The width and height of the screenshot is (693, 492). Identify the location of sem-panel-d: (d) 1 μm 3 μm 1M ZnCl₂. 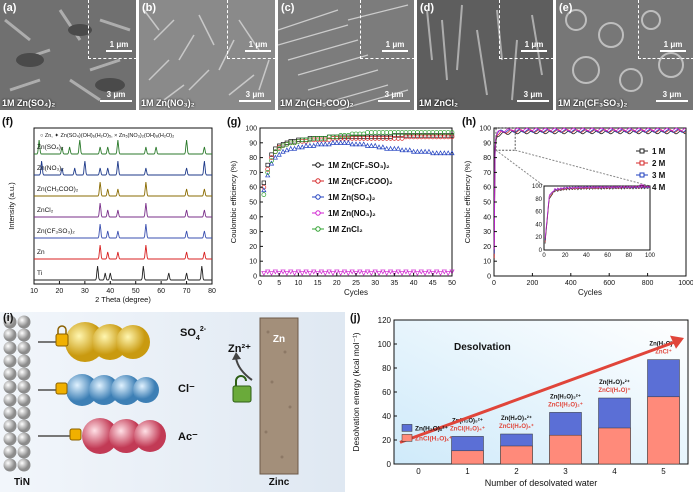
(485, 55).